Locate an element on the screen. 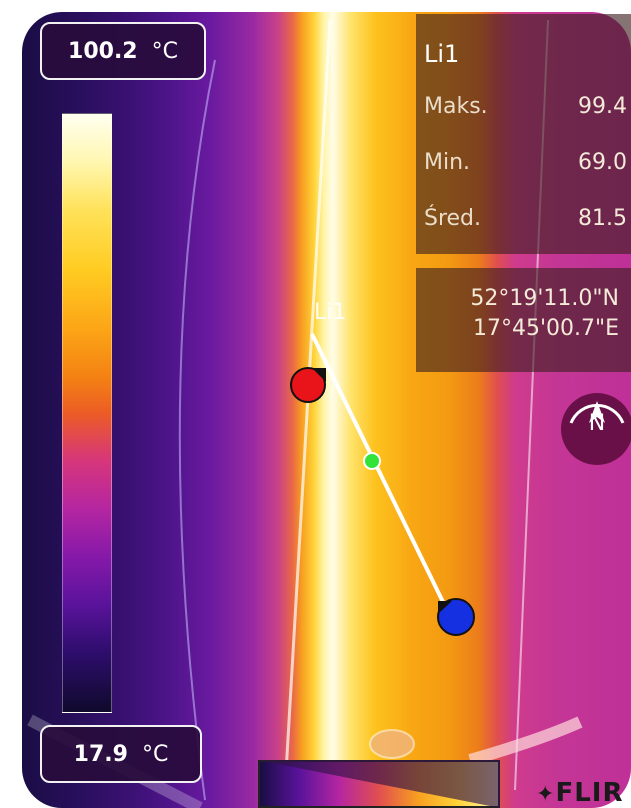 The image size is (631, 808). min-temperature-unit: °C is located at coordinates (155, 754).